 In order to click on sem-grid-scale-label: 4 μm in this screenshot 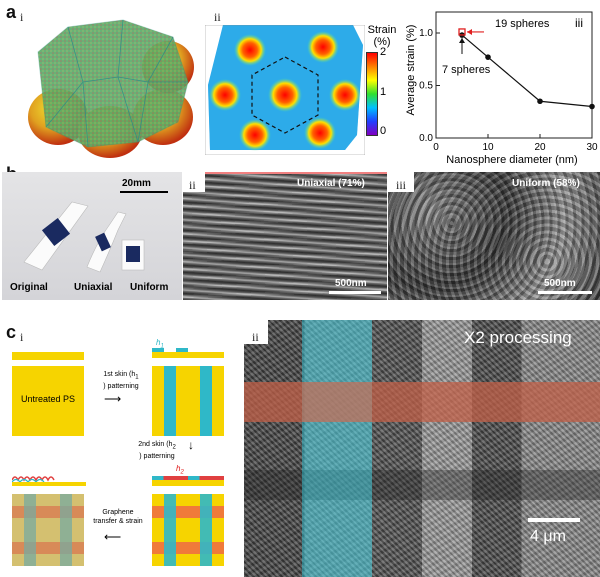, I will do `click(548, 536)`.